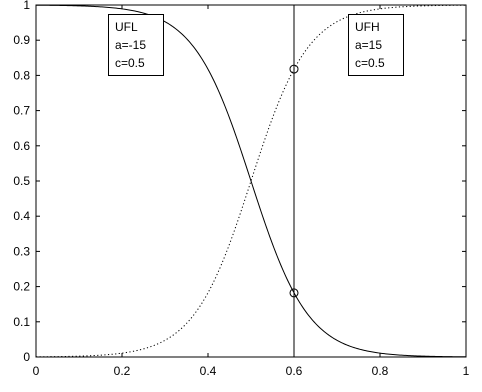 The height and width of the screenshot is (392, 482). What do you see at coordinates (122, 371) in the screenshot?
I see `x-tick-label-1: 0.2` at bounding box center [122, 371].